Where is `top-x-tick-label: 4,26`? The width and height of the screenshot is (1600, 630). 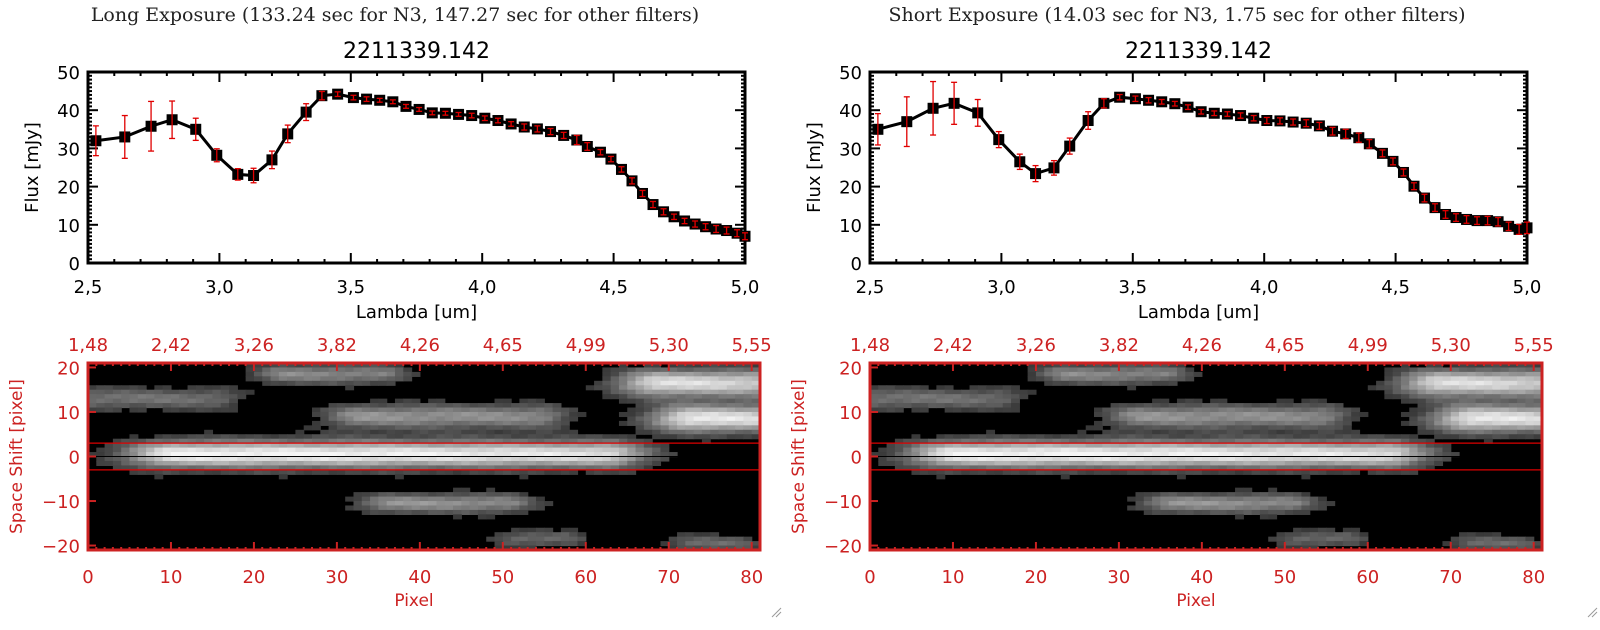
top-x-tick-label: 4,26 is located at coordinates (1202, 345).